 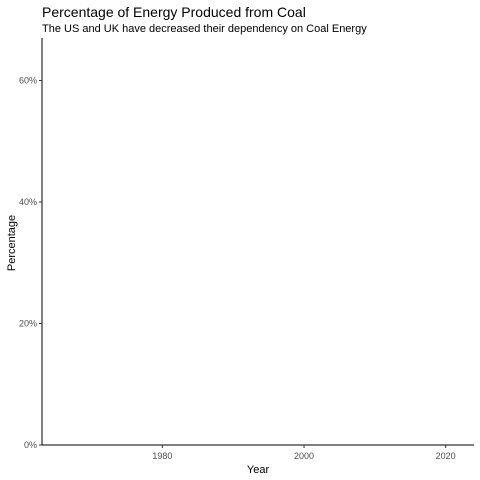 I want to click on y-tick-label: 20%, so click(x=28, y=324).